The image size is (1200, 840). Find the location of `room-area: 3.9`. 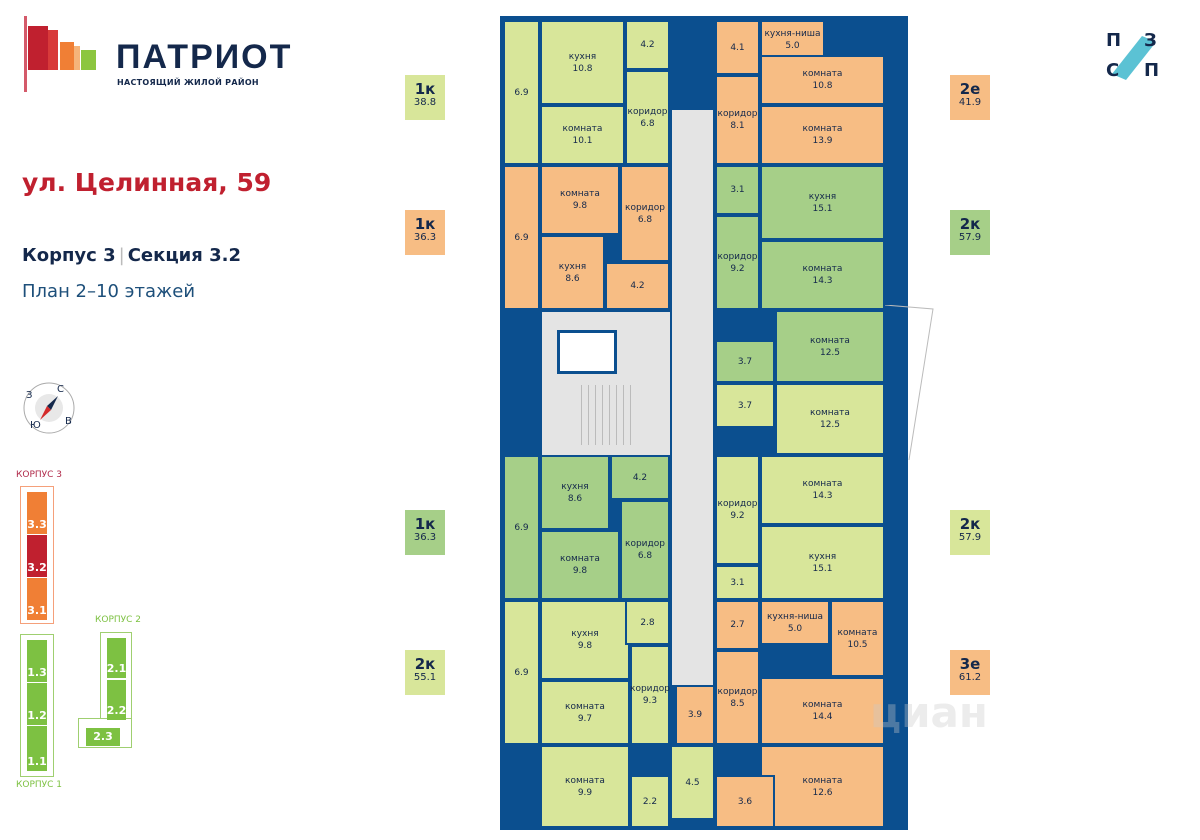

room-area: 3.9 is located at coordinates (695, 715).